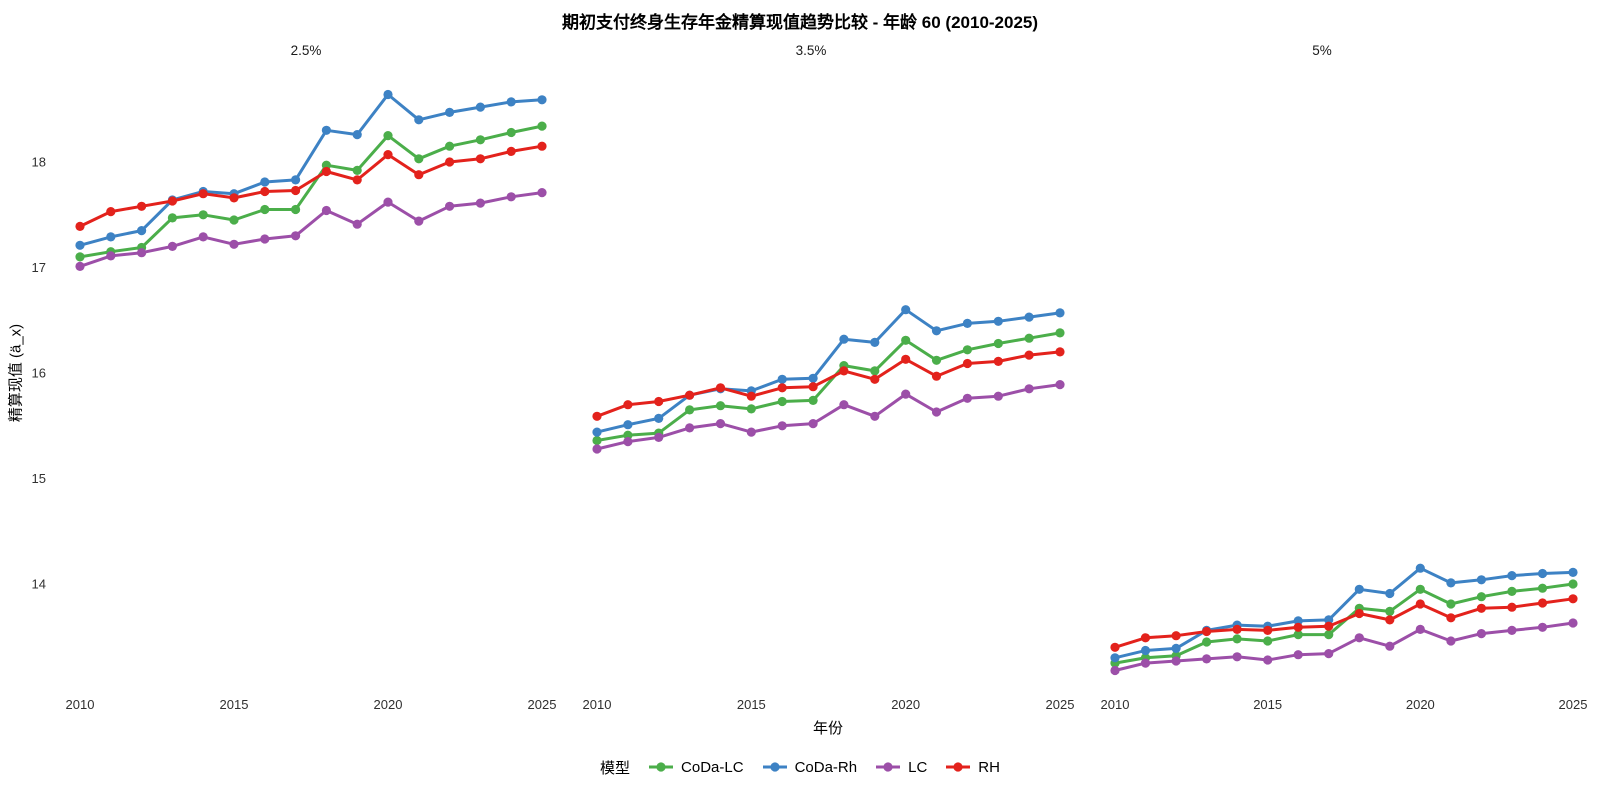 The image size is (1600, 794). I want to click on point-LC-2.5%-2019, so click(357, 224).